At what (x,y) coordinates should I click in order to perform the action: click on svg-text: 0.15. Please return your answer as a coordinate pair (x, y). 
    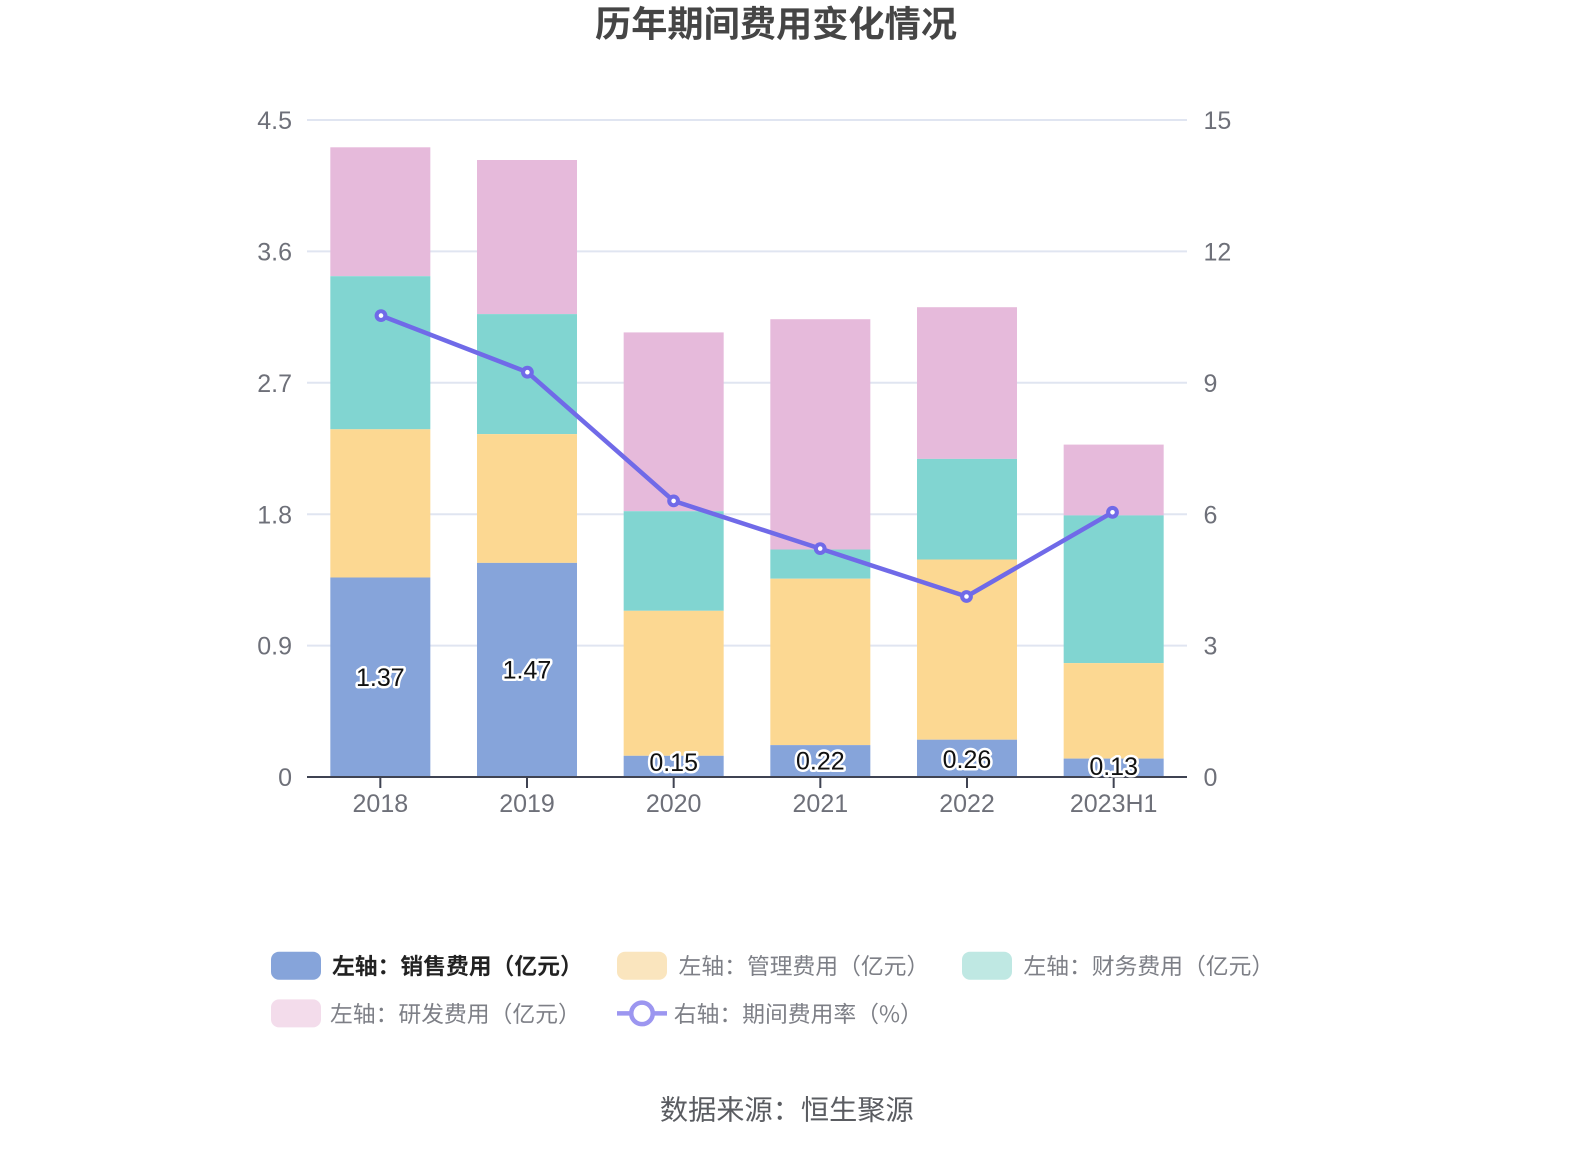
    Looking at the image, I should click on (673, 763).